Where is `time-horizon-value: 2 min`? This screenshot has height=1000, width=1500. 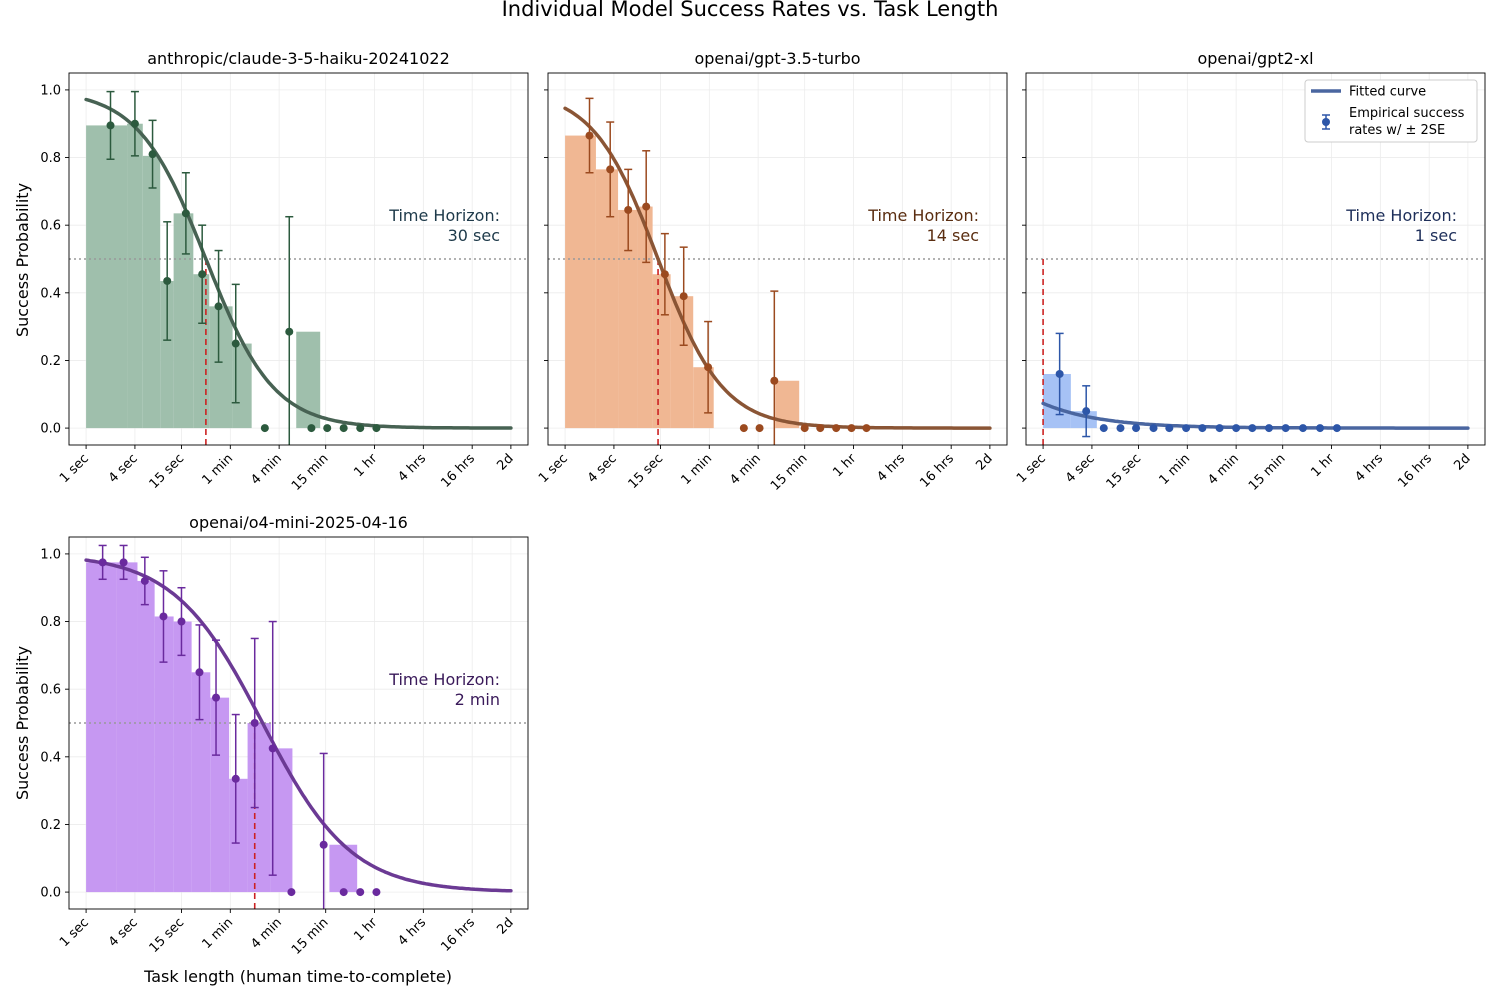
time-horizon-value: 2 min is located at coordinates (477, 699).